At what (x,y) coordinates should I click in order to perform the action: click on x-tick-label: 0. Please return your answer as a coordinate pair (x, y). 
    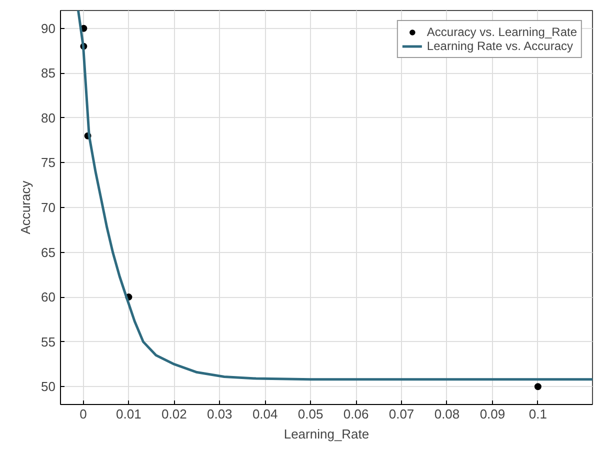
    Looking at the image, I should click on (83, 414).